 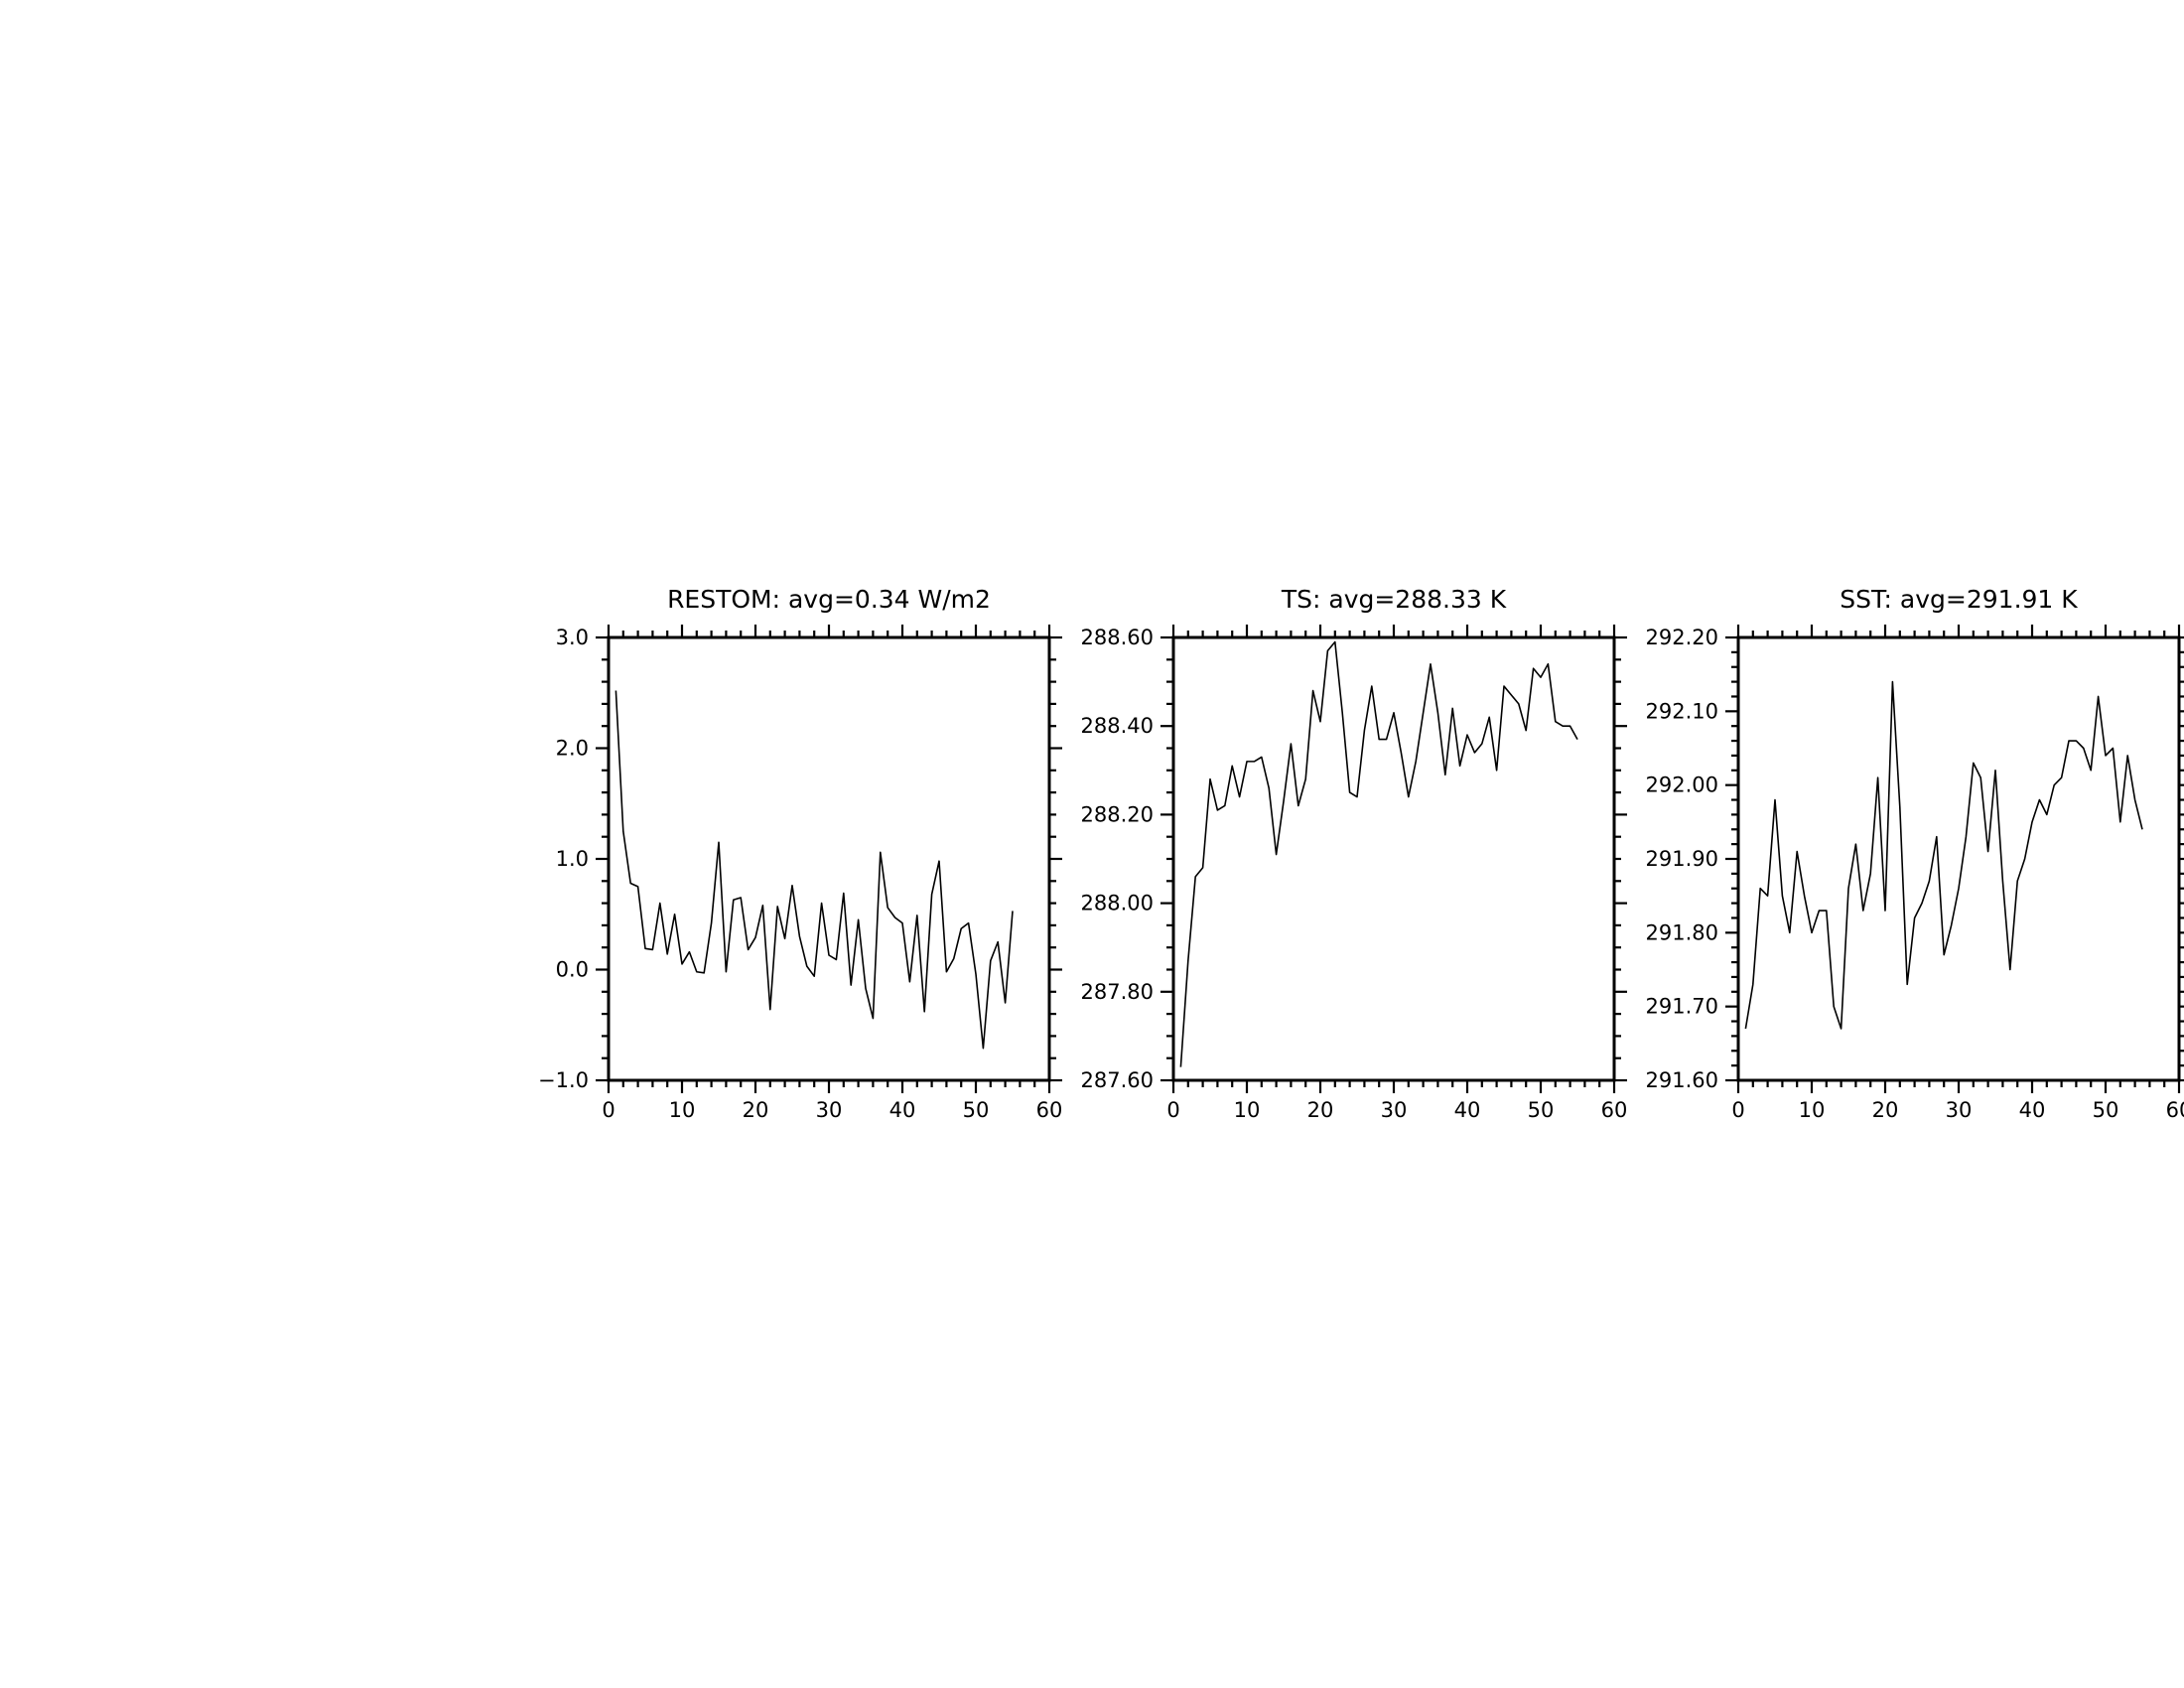 I want to click on chart-title: SST: avg=291.91 K, so click(x=1959, y=599).